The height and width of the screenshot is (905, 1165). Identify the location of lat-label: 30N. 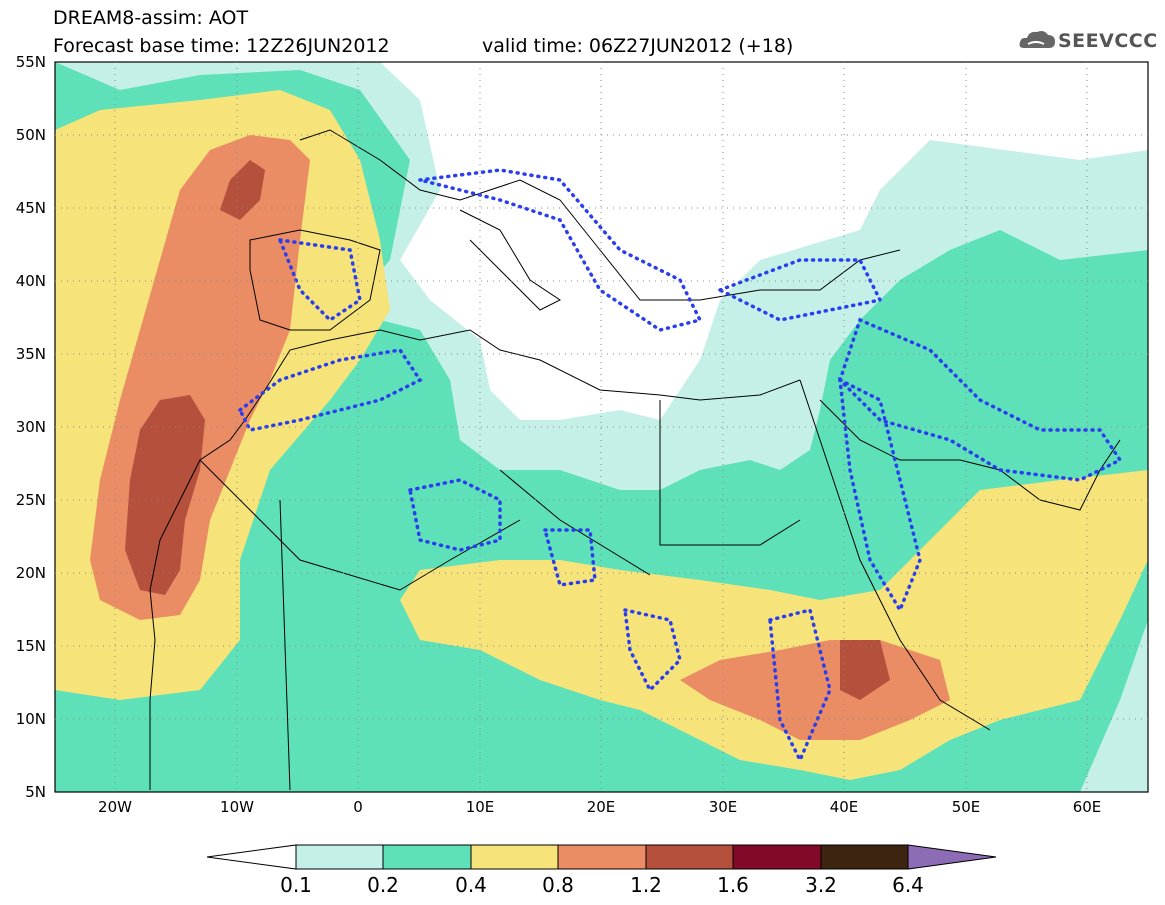
(31, 427).